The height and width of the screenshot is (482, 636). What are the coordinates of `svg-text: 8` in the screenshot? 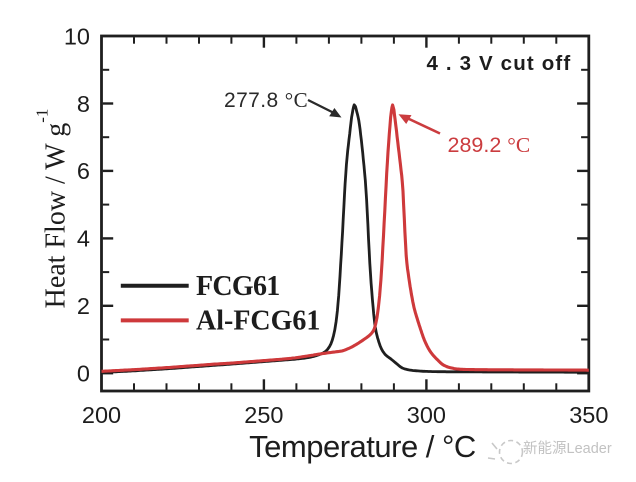 It's located at (83, 104).